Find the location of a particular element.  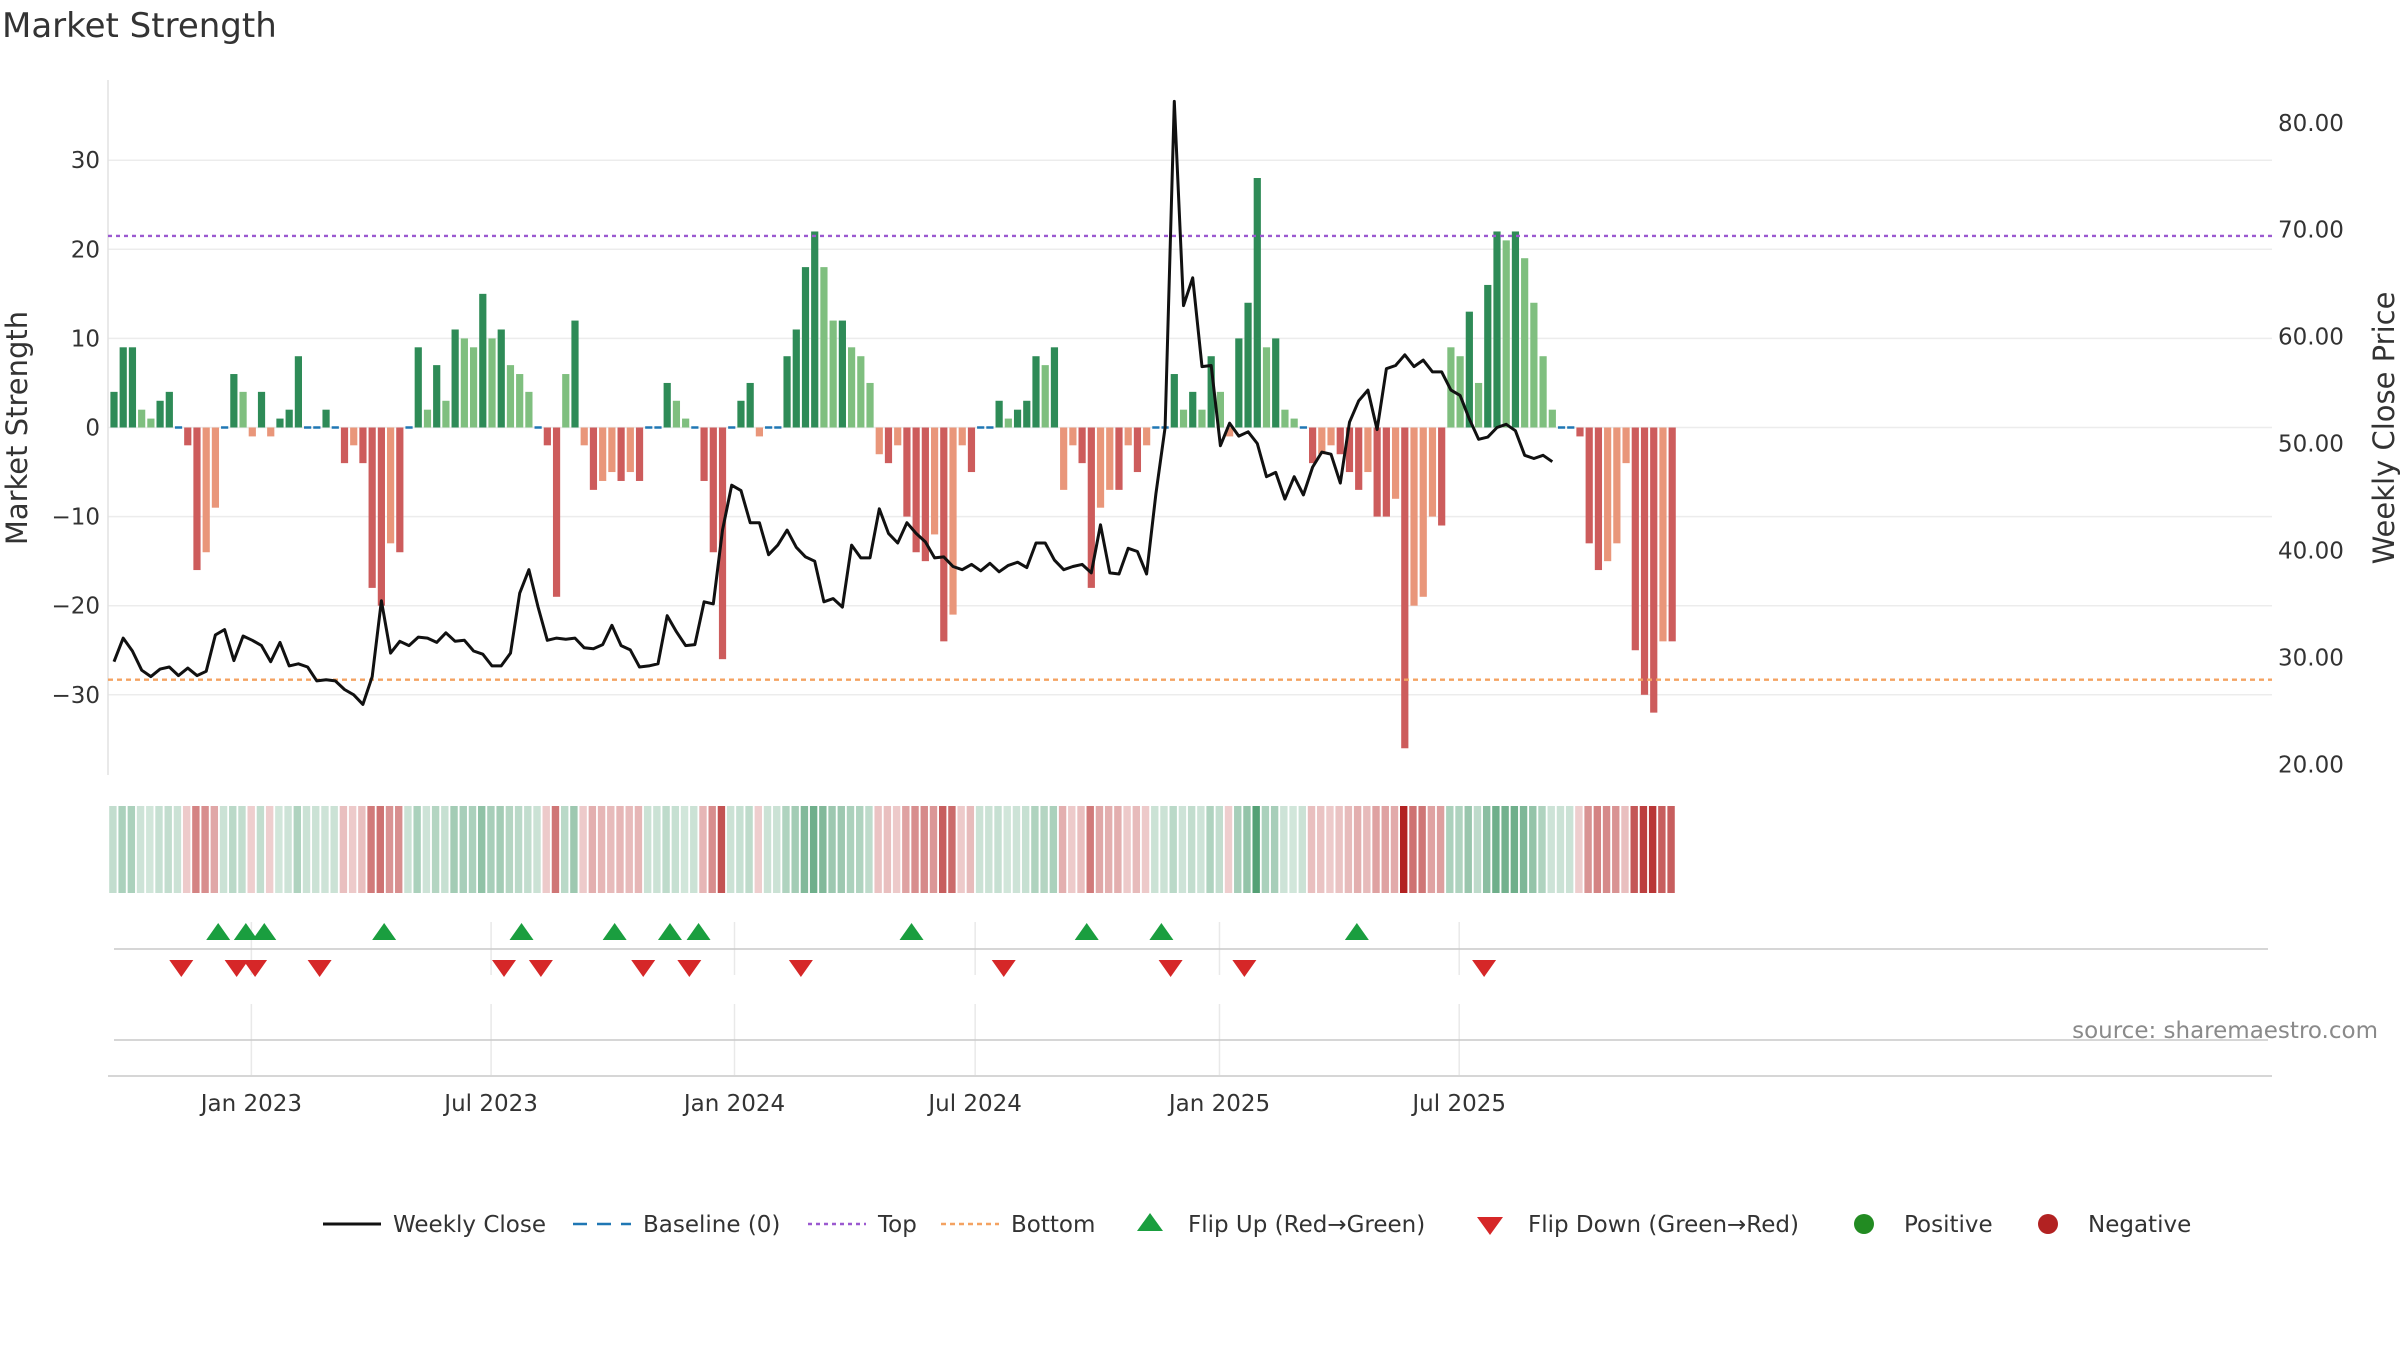

flip-down-marker is located at coordinates (319, 968).